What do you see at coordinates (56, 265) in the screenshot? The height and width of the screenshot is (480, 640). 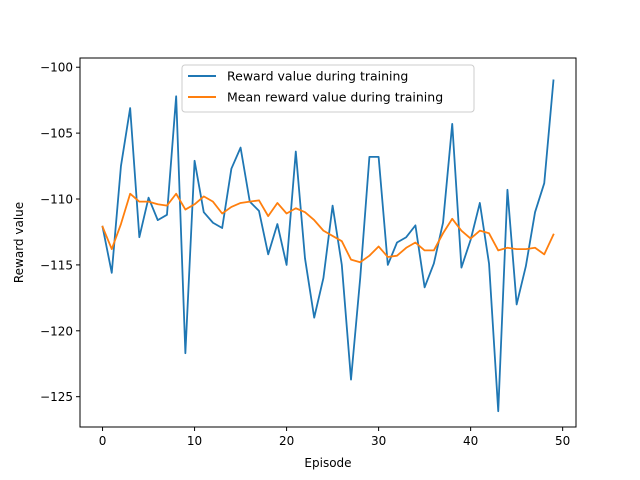 I see `y-tick-label: −115` at bounding box center [56, 265].